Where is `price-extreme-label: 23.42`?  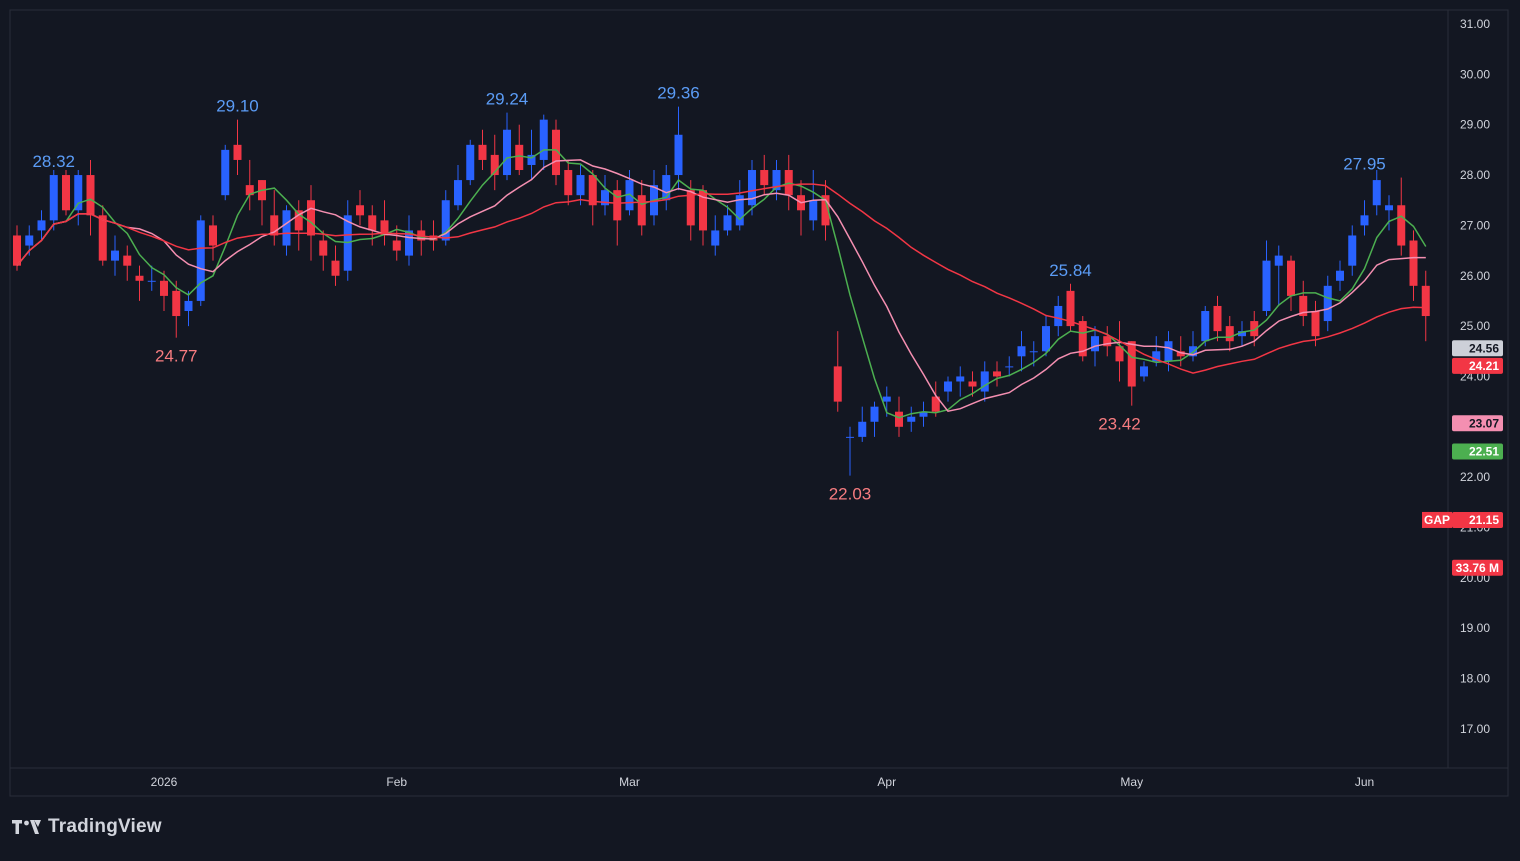
price-extreme-label: 23.42 is located at coordinates (1119, 424).